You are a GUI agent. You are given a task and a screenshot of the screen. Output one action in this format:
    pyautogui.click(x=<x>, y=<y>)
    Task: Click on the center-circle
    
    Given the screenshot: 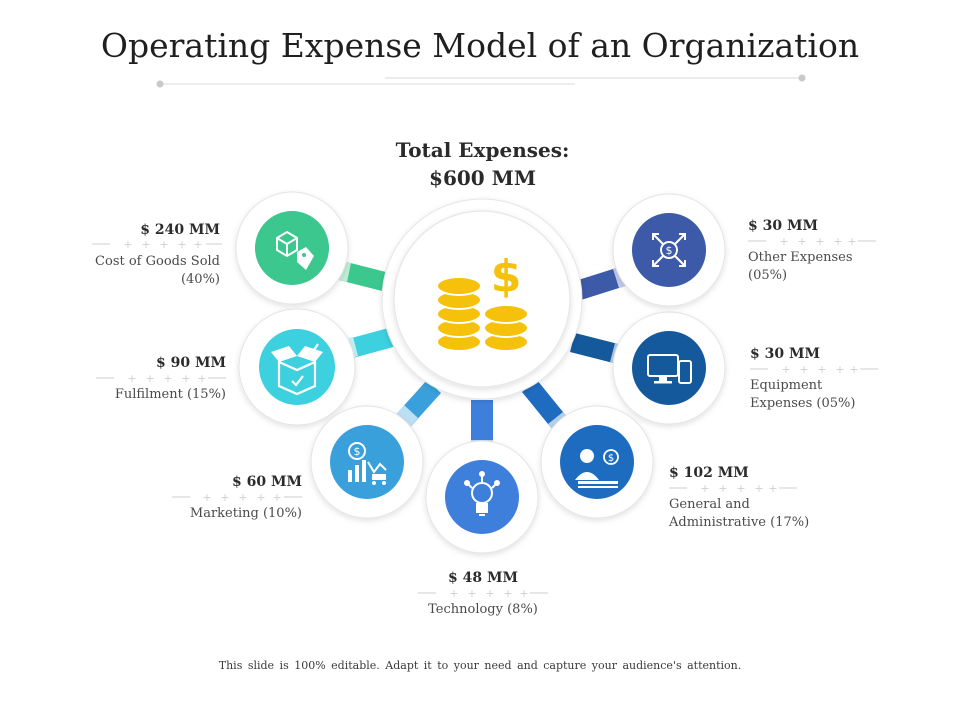 What is the action you would take?
    pyautogui.click(x=482, y=299)
    